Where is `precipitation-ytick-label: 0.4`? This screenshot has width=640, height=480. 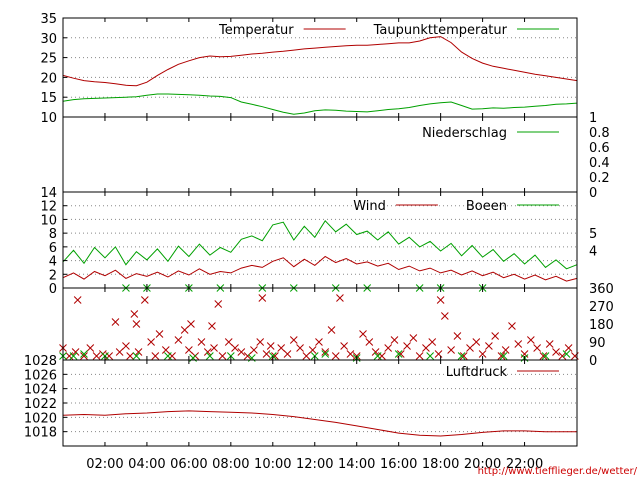 precipitation-ytick-label: 0.4 is located at coordinates (599, 163).